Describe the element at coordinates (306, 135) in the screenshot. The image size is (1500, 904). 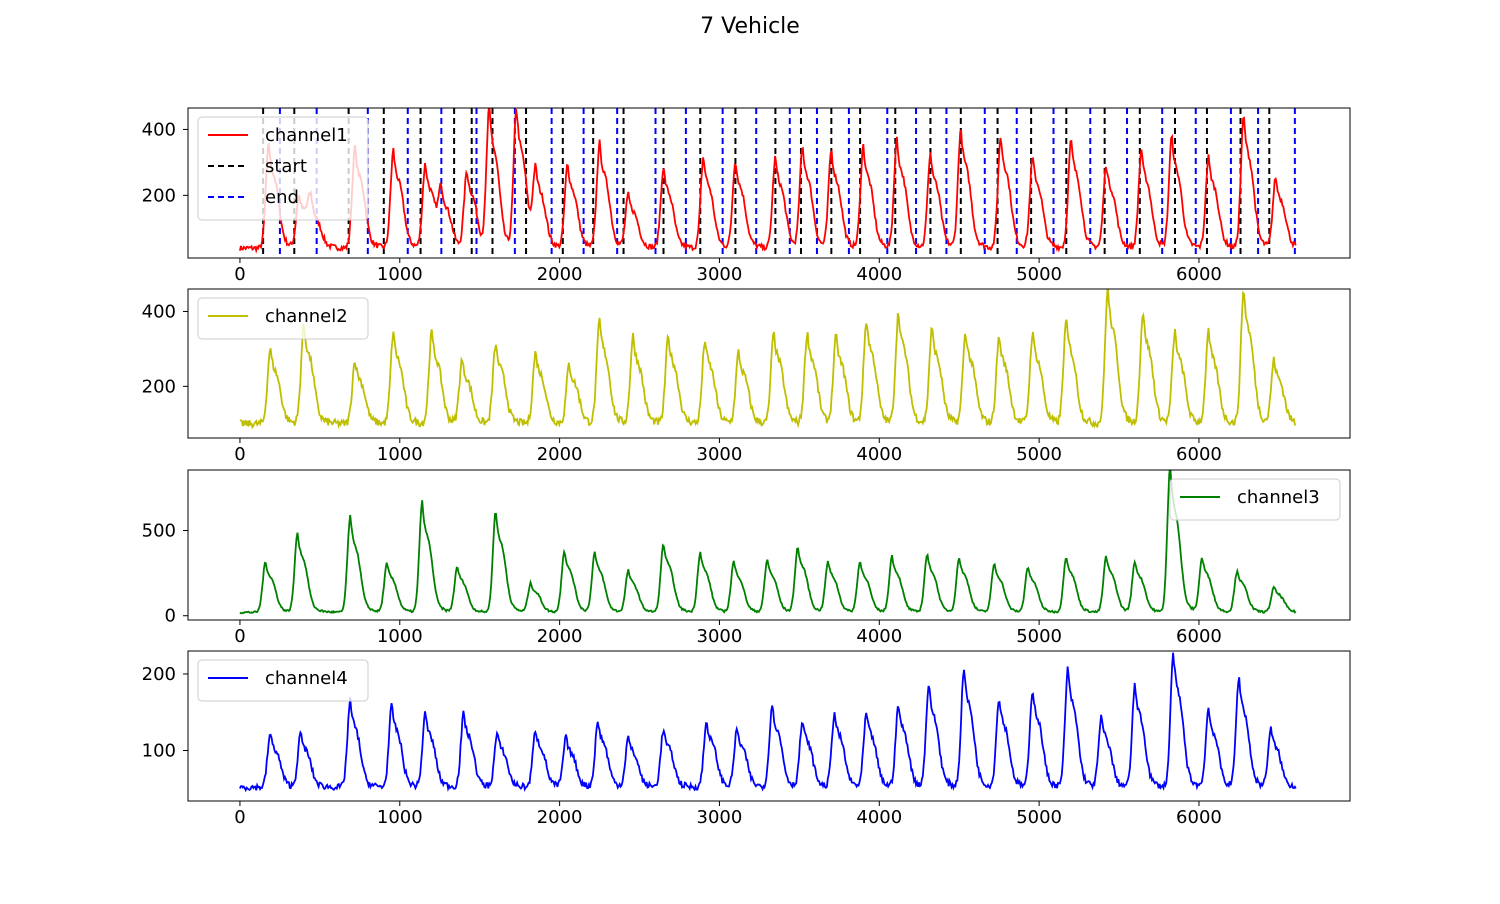
I see `legend-label-channel1: channel1` at that location.